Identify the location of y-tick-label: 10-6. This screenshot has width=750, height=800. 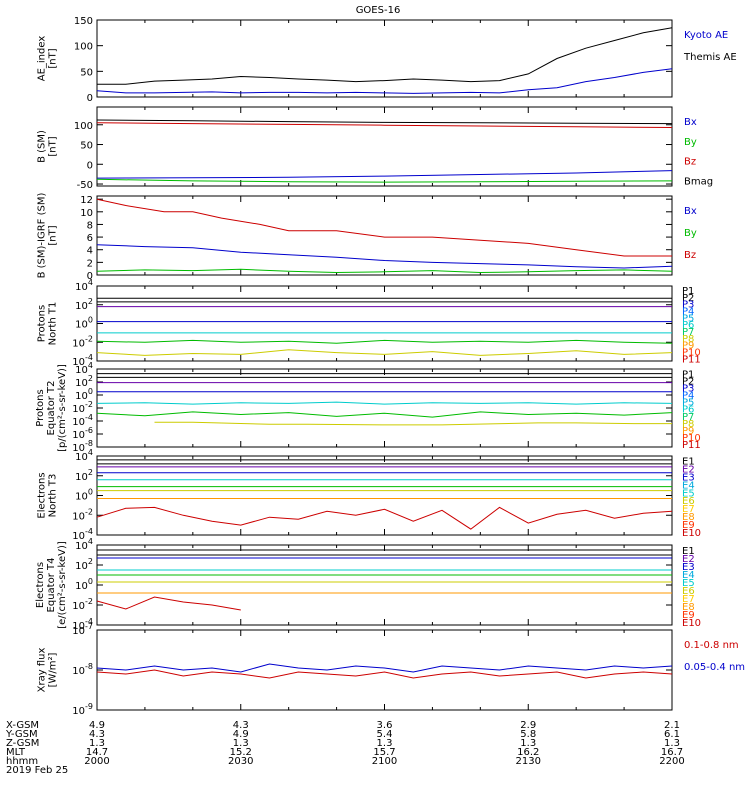
(82, 433).